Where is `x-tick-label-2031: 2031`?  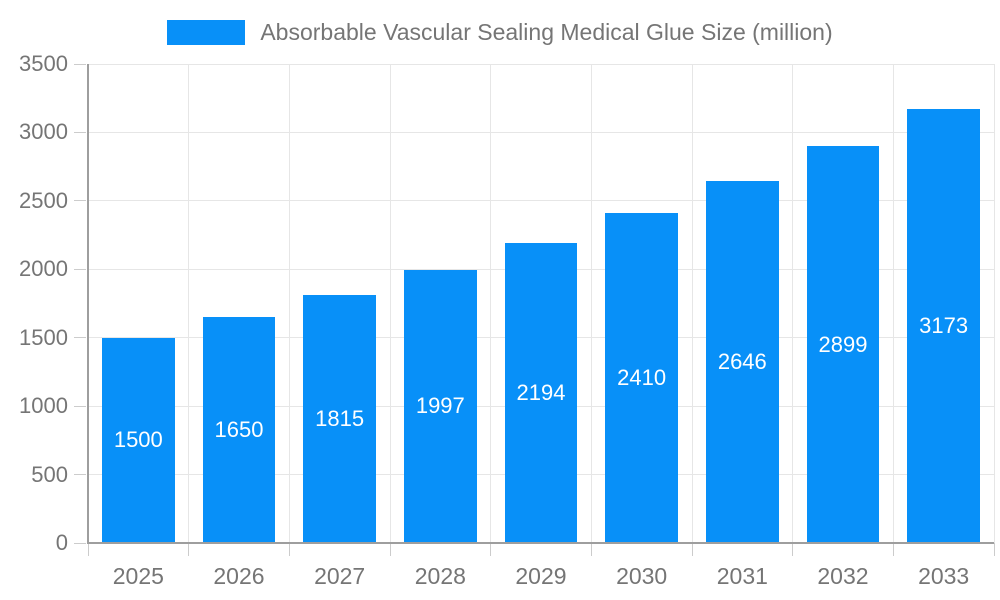 x-tick-label-2031: 2031 is located at coordinates (742, 576).